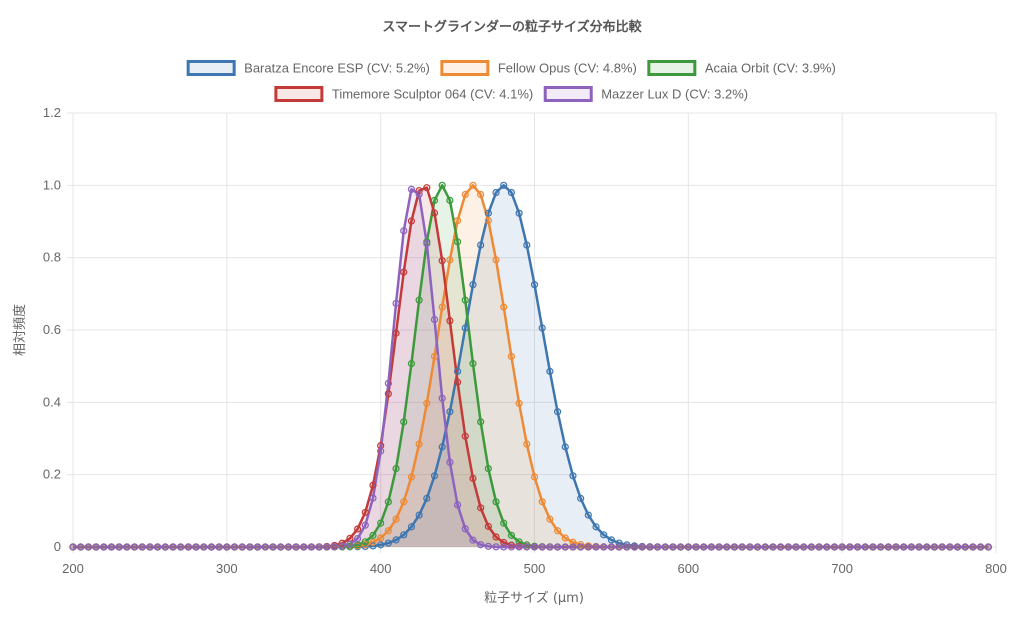  I want to click on legend-item: Timemore Sculptor 064 (CV: 4.1%), so click(403, 94).